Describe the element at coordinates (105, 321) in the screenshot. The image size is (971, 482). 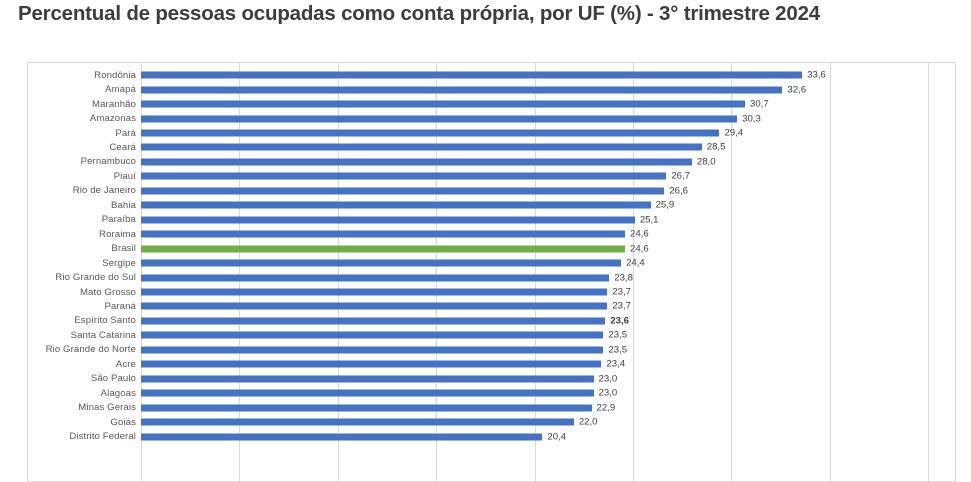
I see `category-label: Espírito Santo` at that location.